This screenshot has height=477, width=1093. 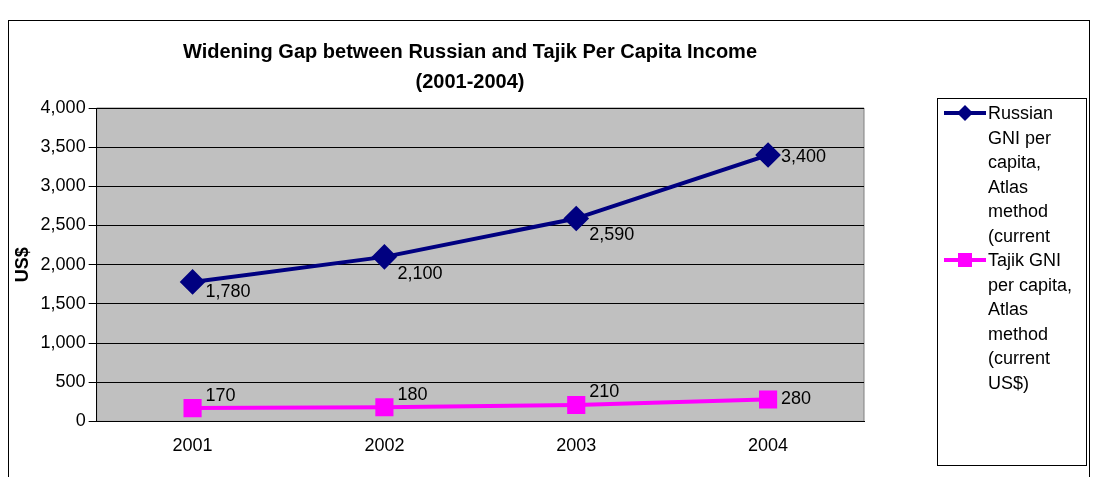 What do you see at coordinates (21, 265) in the screenshot?
I see `y-axis-title: US$` at bounding box center [21, 265].